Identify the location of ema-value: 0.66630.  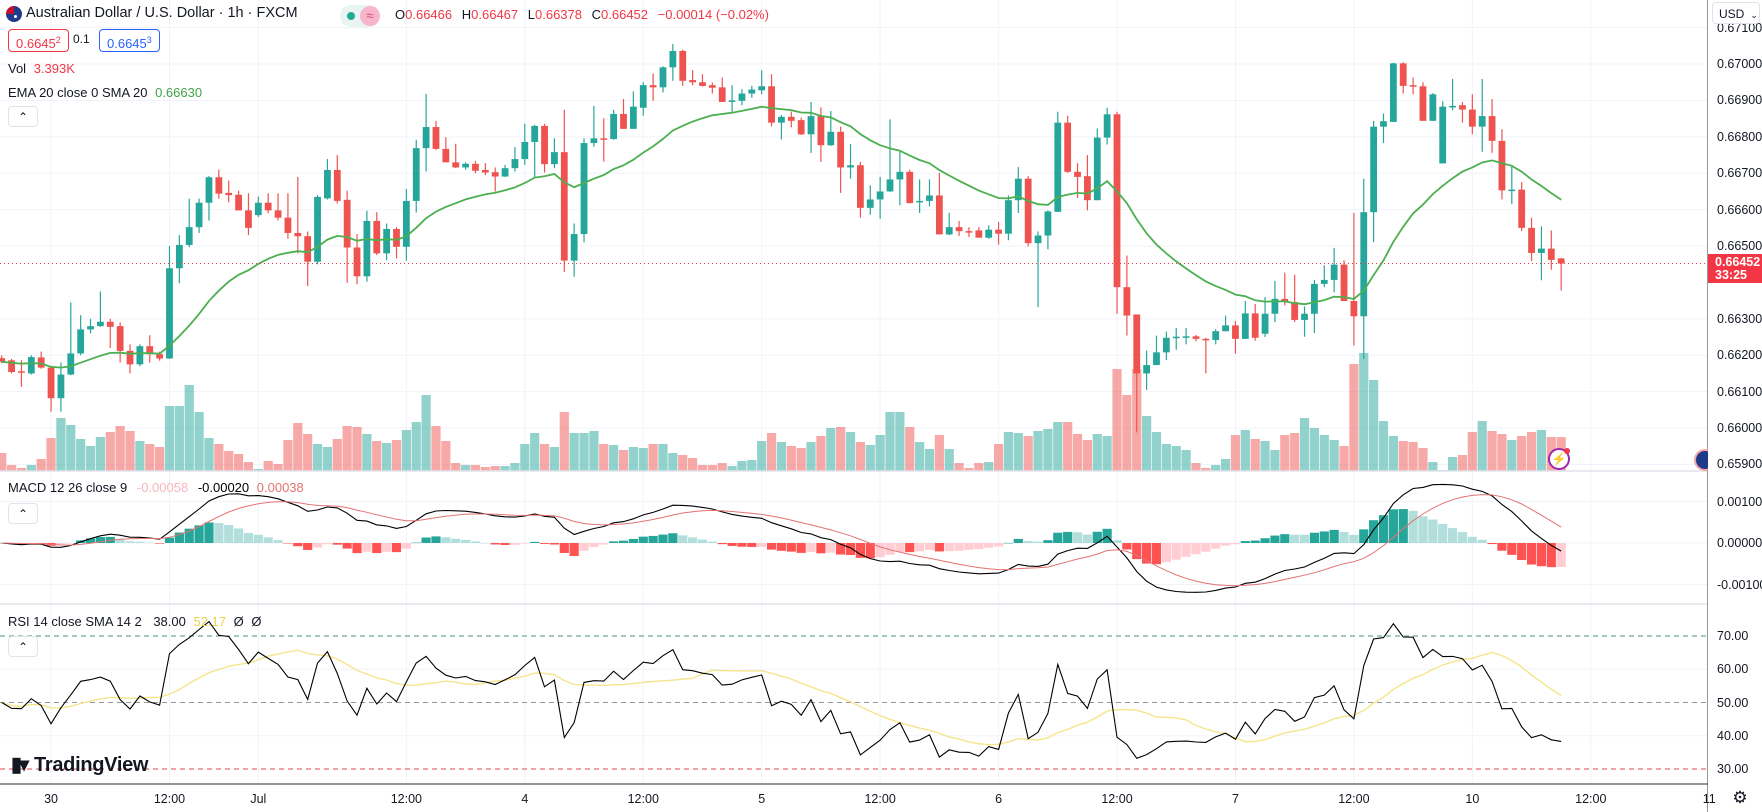
(179, 92).